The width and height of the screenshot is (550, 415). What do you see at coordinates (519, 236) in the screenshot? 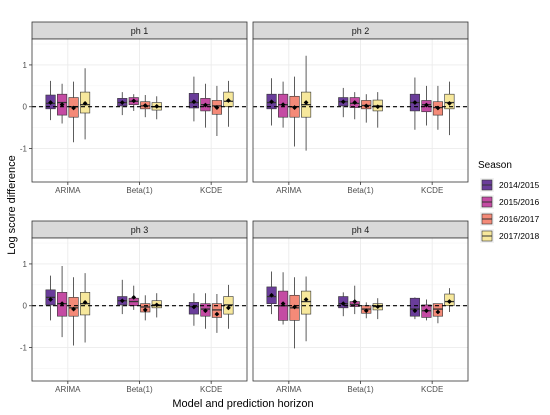
I see `legend-label: 2017/2018` at bounding box center [519, 236].